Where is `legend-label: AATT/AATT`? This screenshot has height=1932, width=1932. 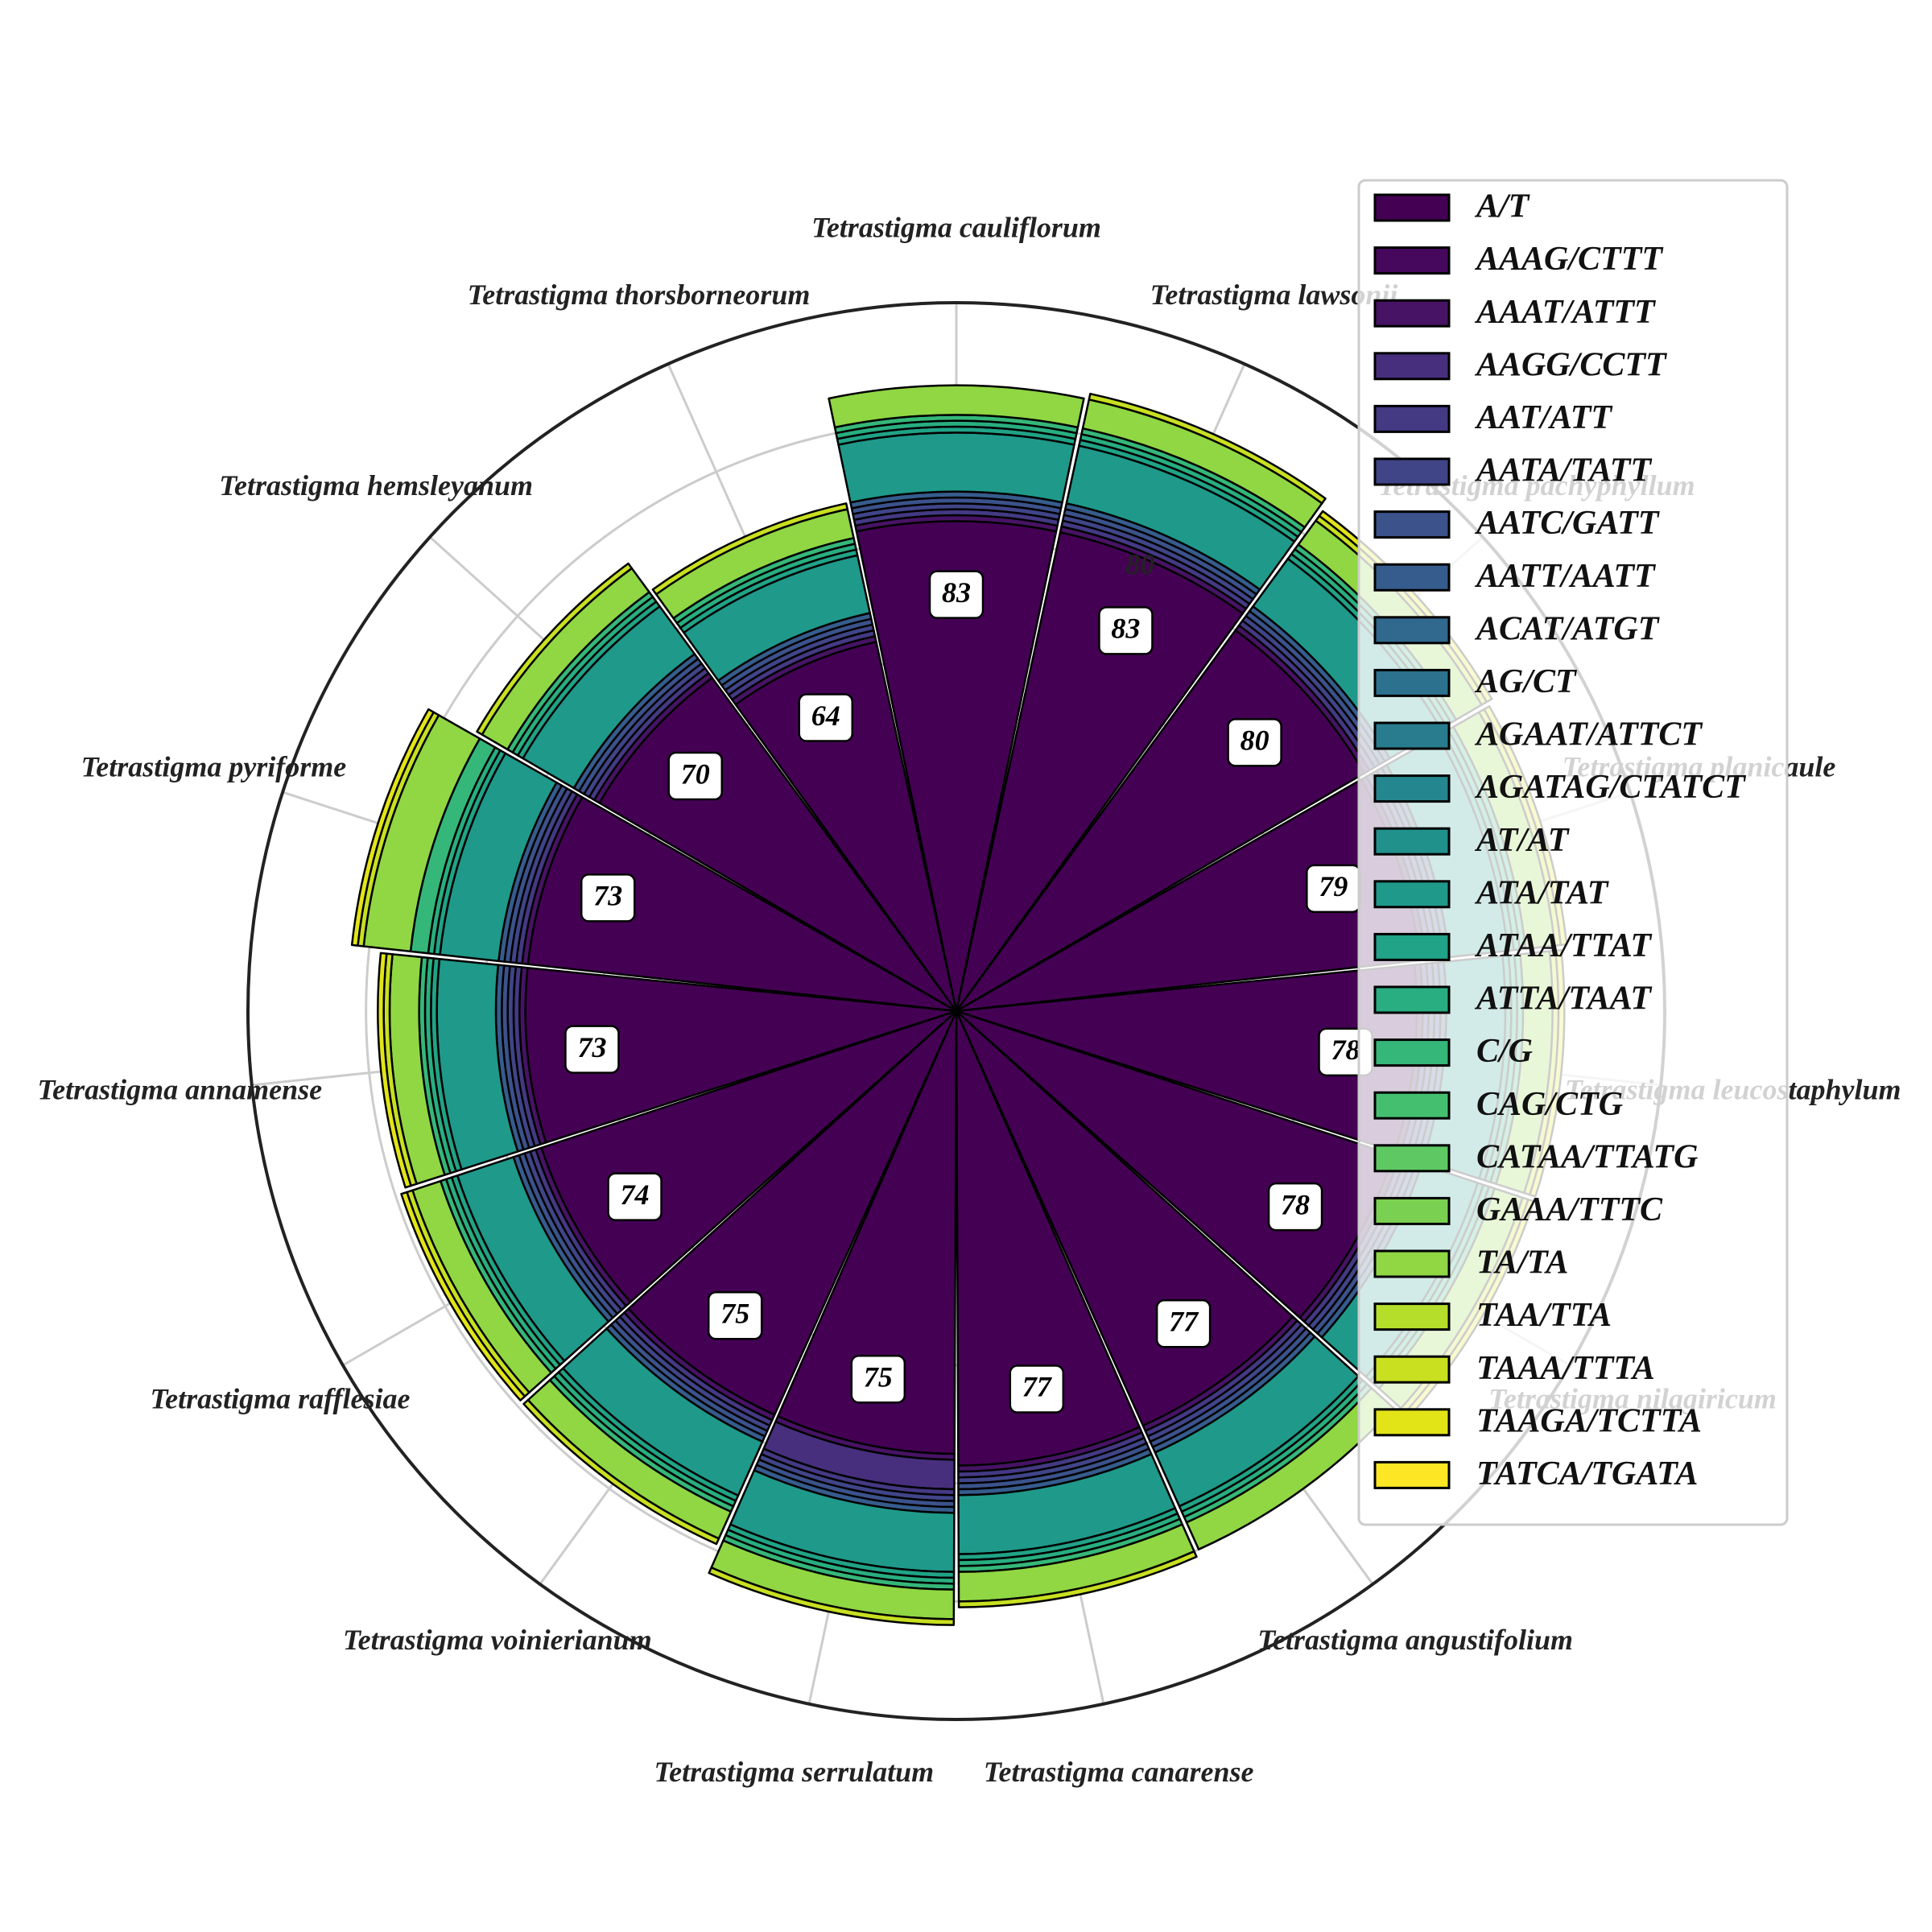 legend-label: AATT/AATT is located at coordinates (1565, 576).